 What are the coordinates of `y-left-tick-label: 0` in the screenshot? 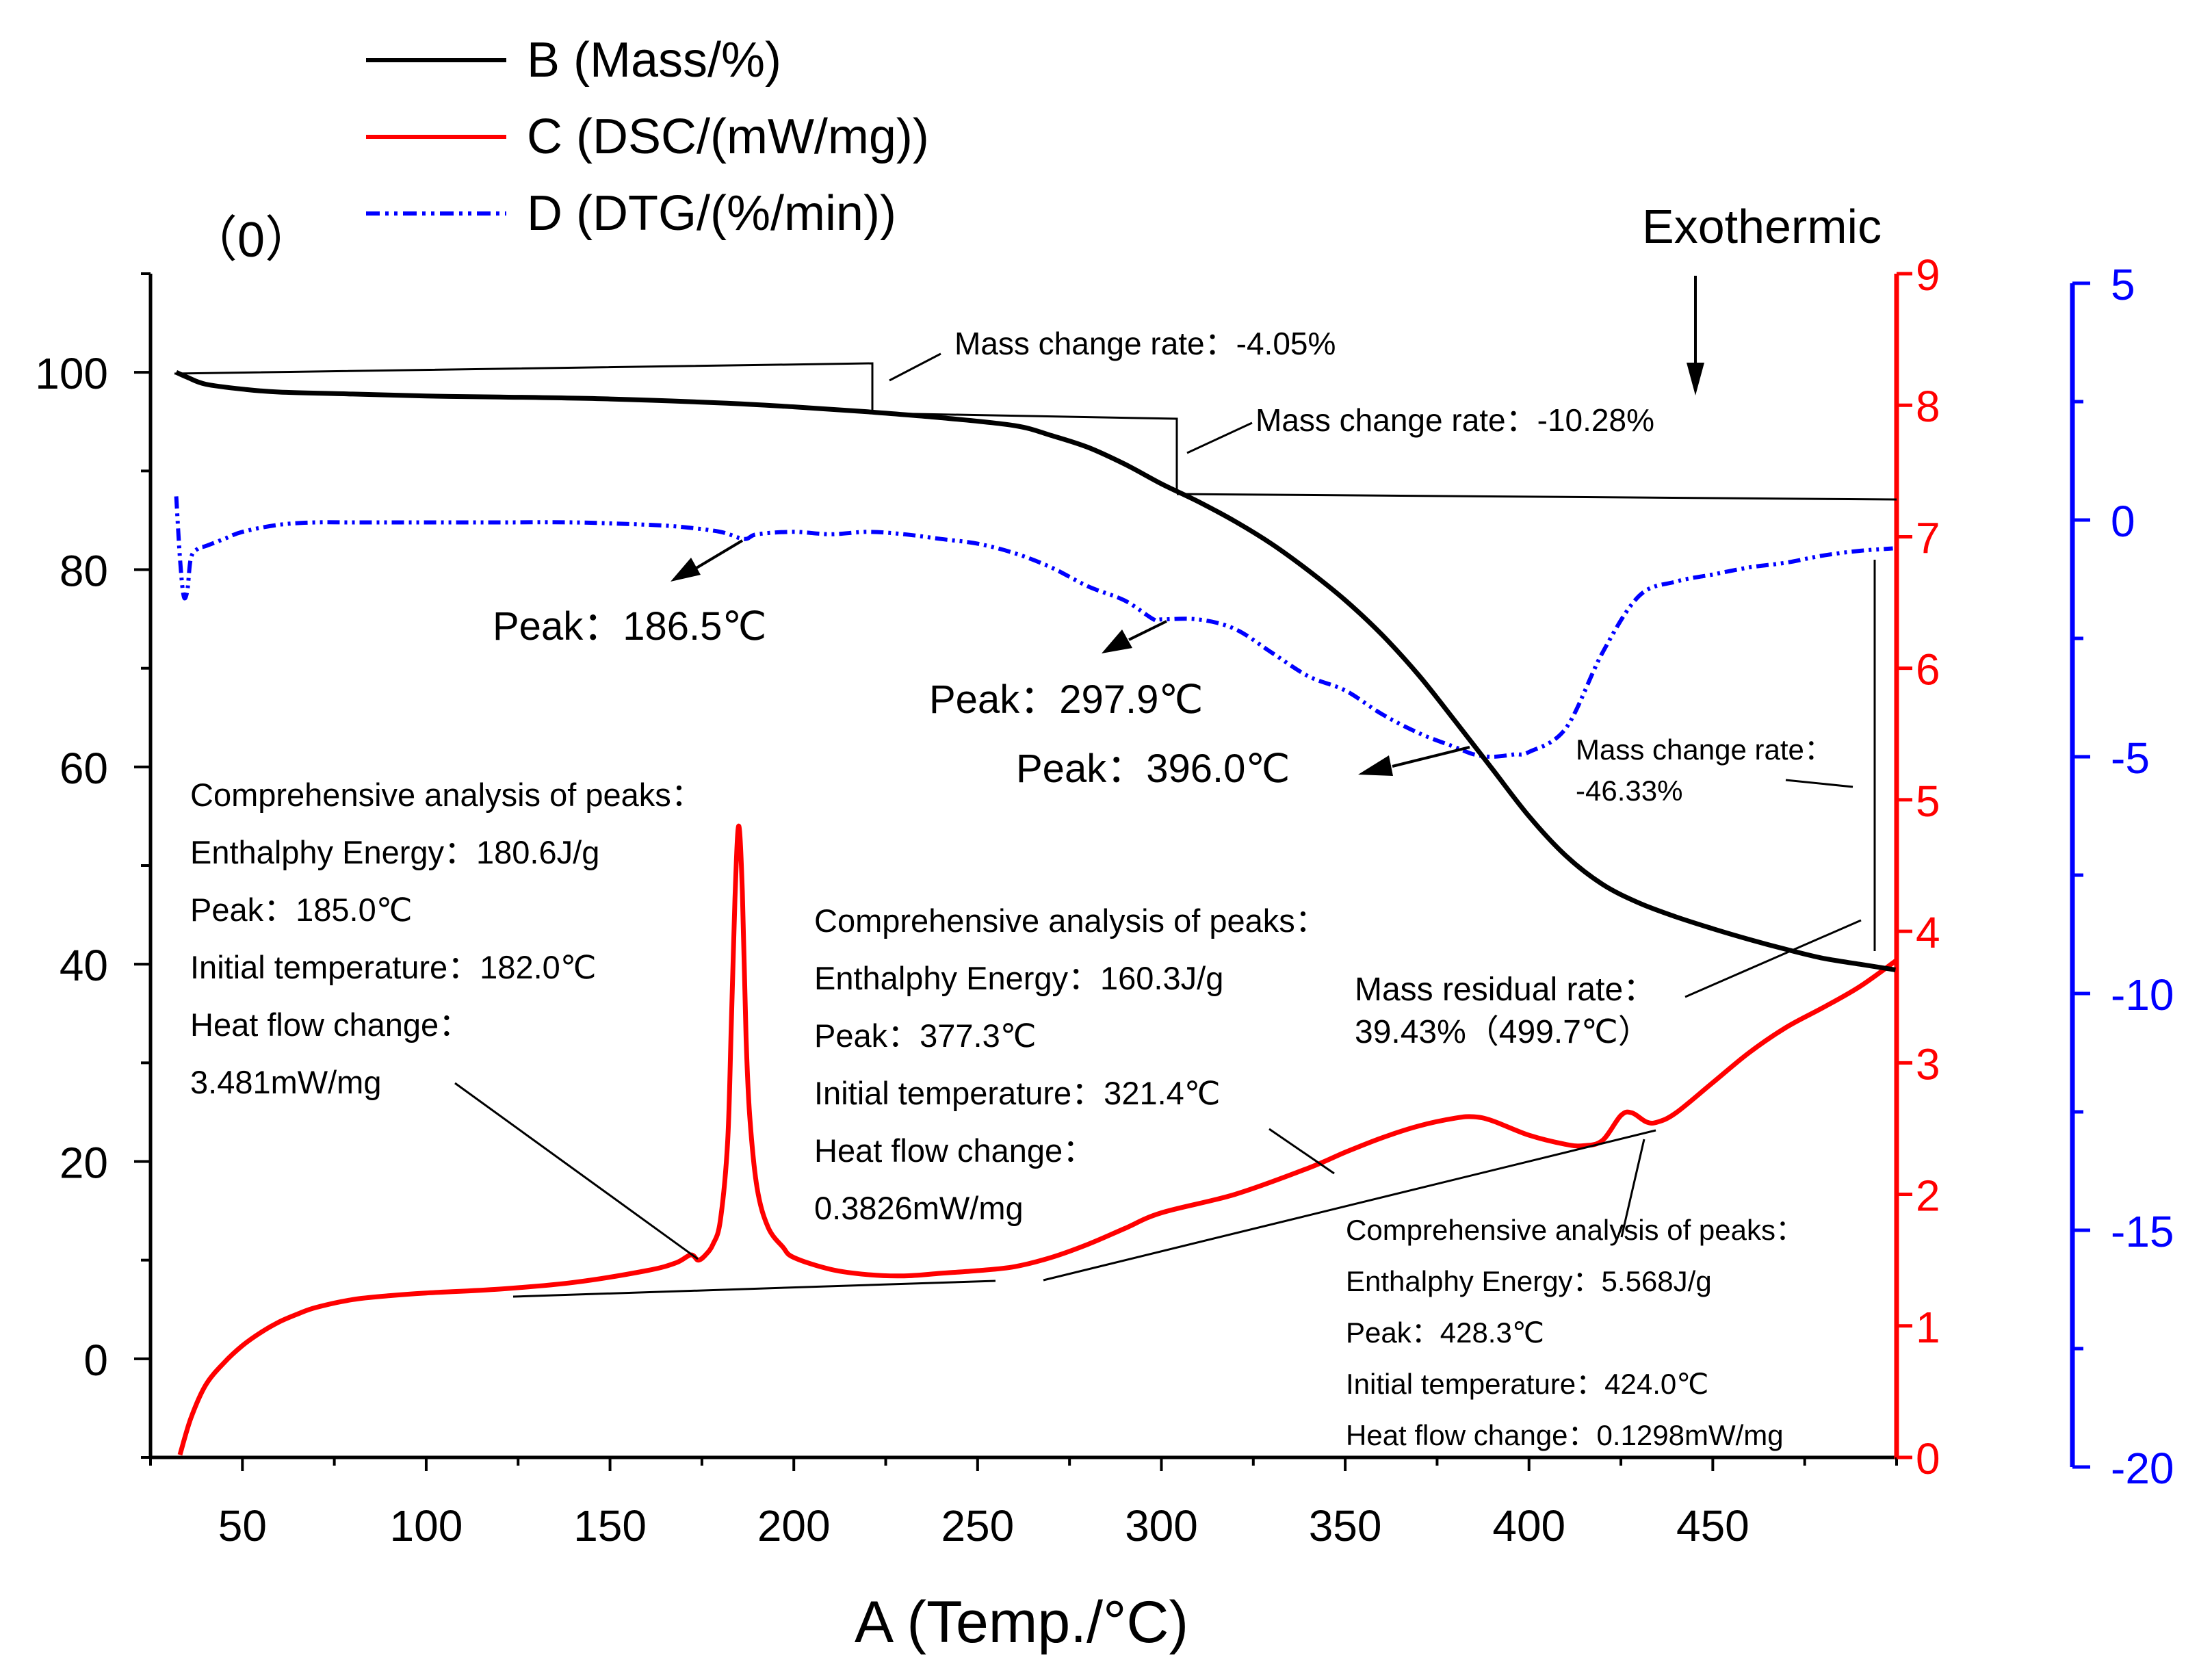 It's located at (95, 1360).